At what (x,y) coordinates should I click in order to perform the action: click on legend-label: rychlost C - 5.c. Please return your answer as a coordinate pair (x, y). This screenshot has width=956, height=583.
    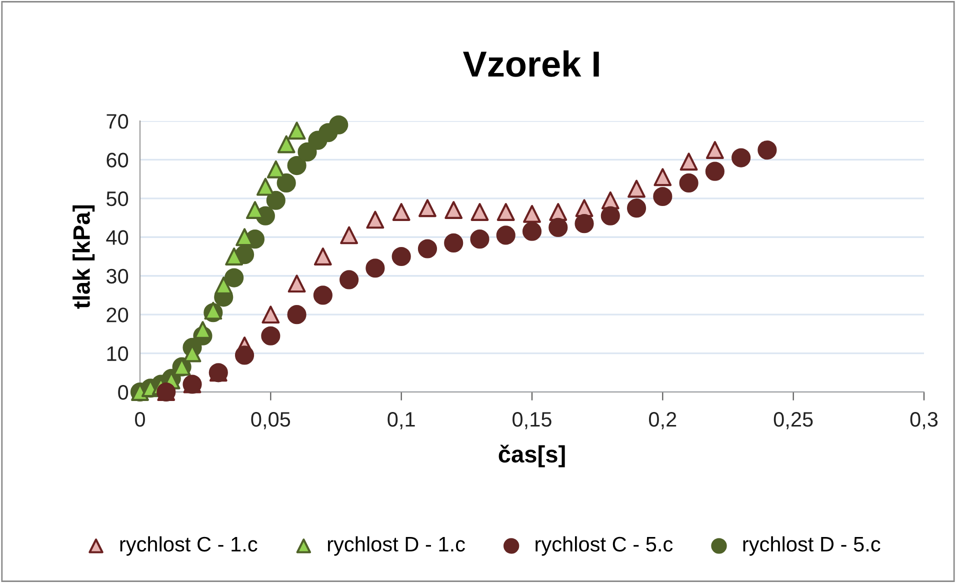
    Looking at the image, I should click on (604, 546).